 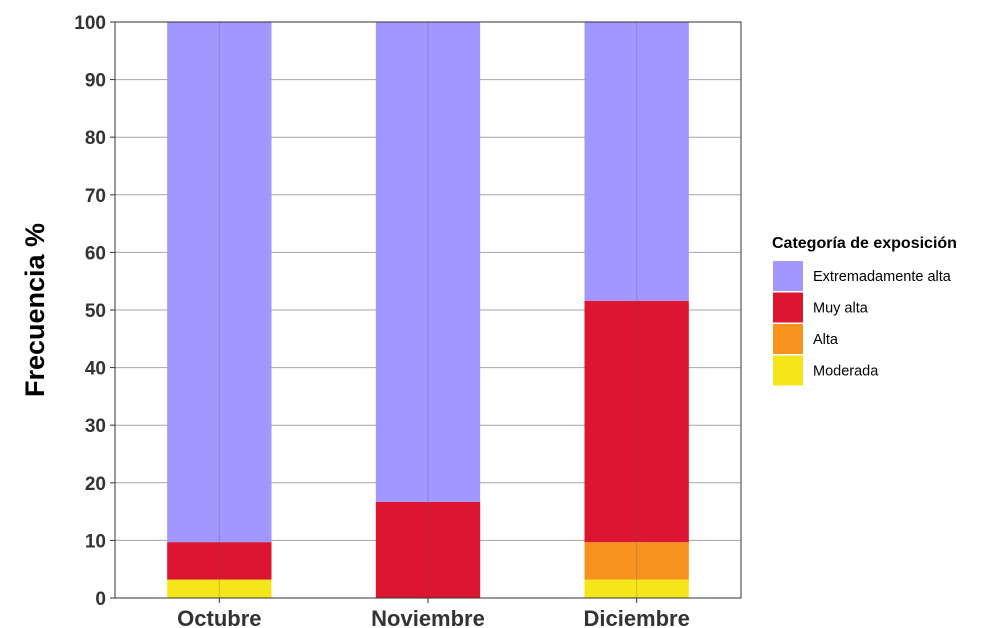 What do you see at coordinates (882, 277) in the screenshot?
I see `legend-label: Extremadamente alta` at bounding box center [882, 277].